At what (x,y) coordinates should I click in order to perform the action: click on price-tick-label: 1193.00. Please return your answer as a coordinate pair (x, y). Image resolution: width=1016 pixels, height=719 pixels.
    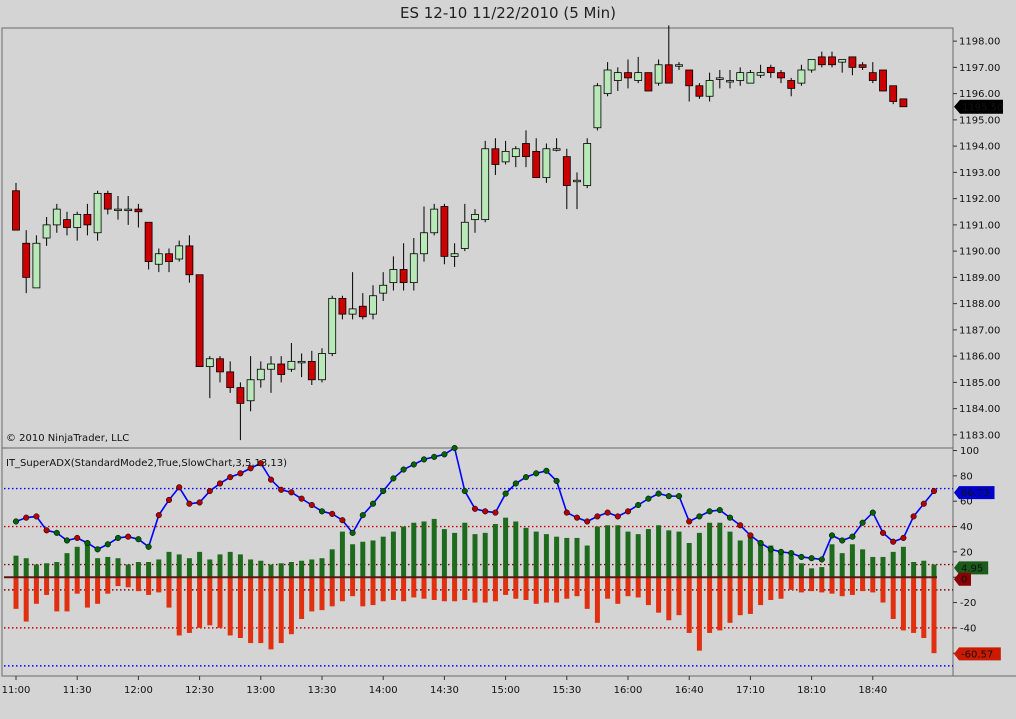
    Looking at the image, I should click on (979, 173).